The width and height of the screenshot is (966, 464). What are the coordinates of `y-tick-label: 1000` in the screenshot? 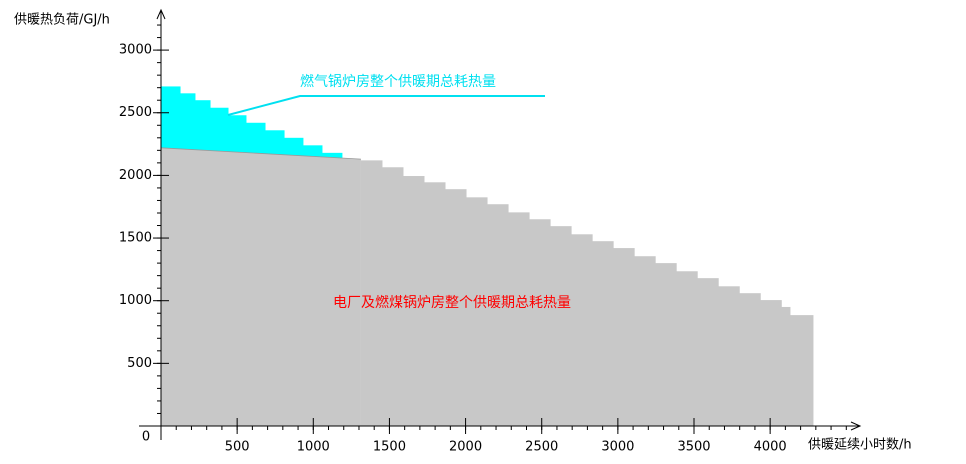 It's located at (135, 300).